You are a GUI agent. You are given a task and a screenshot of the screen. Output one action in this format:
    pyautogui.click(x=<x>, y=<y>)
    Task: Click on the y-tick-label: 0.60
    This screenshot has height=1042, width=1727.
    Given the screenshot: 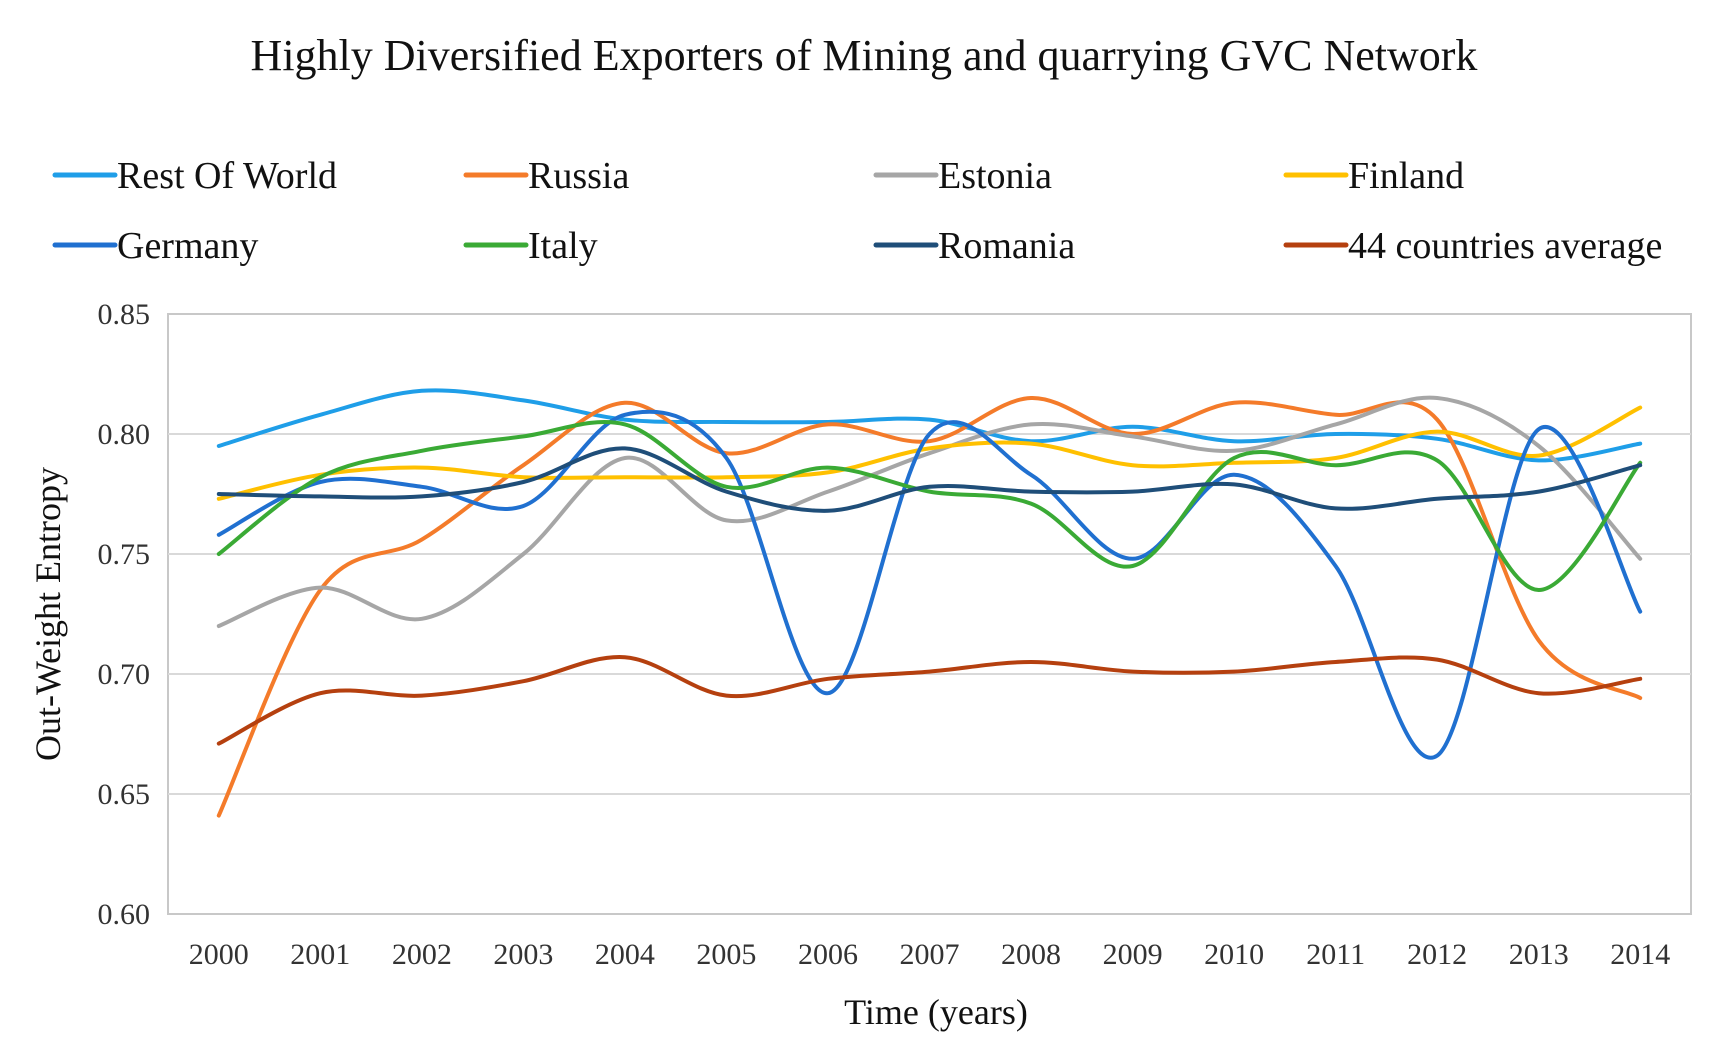 What is the action you would take?
    pyautogui.click(x=124, y=914)
    